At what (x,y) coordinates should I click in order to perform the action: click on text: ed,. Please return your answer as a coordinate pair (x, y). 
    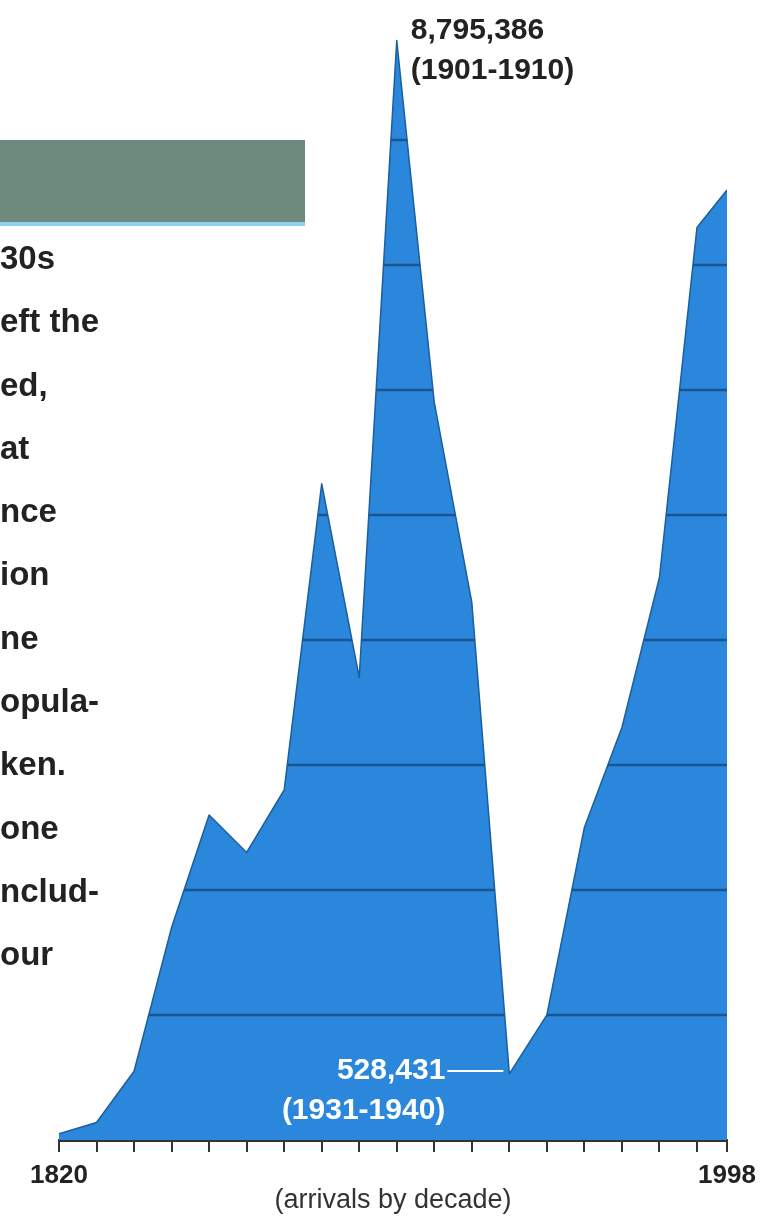
    Looking at the image, I should click on (24, 384).